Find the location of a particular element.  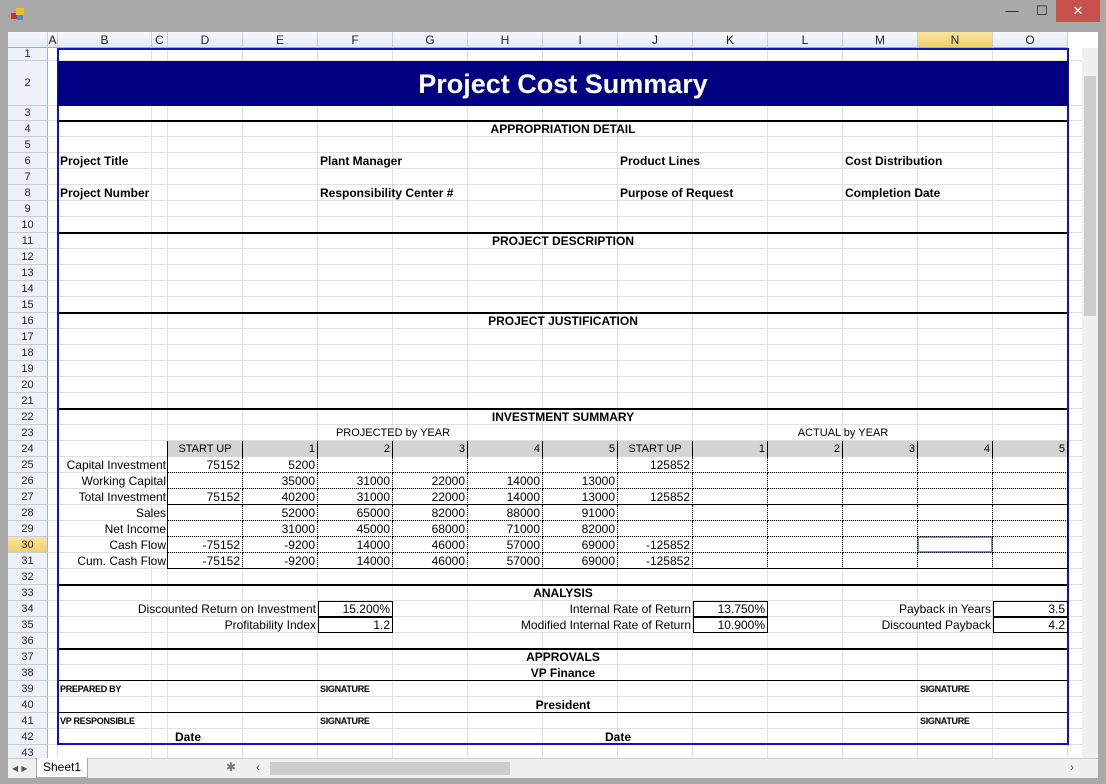

row-header-12: 12 is located at coordinates (28, 257).